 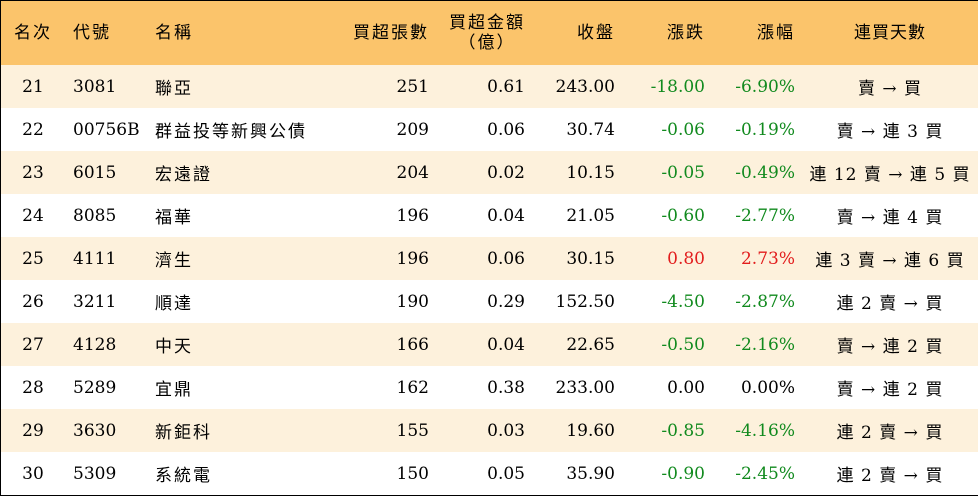 What do you see at coordinates (95, 430) in the screenshot?
I see `cell-code: 3630` at bounding box center [95, 430].